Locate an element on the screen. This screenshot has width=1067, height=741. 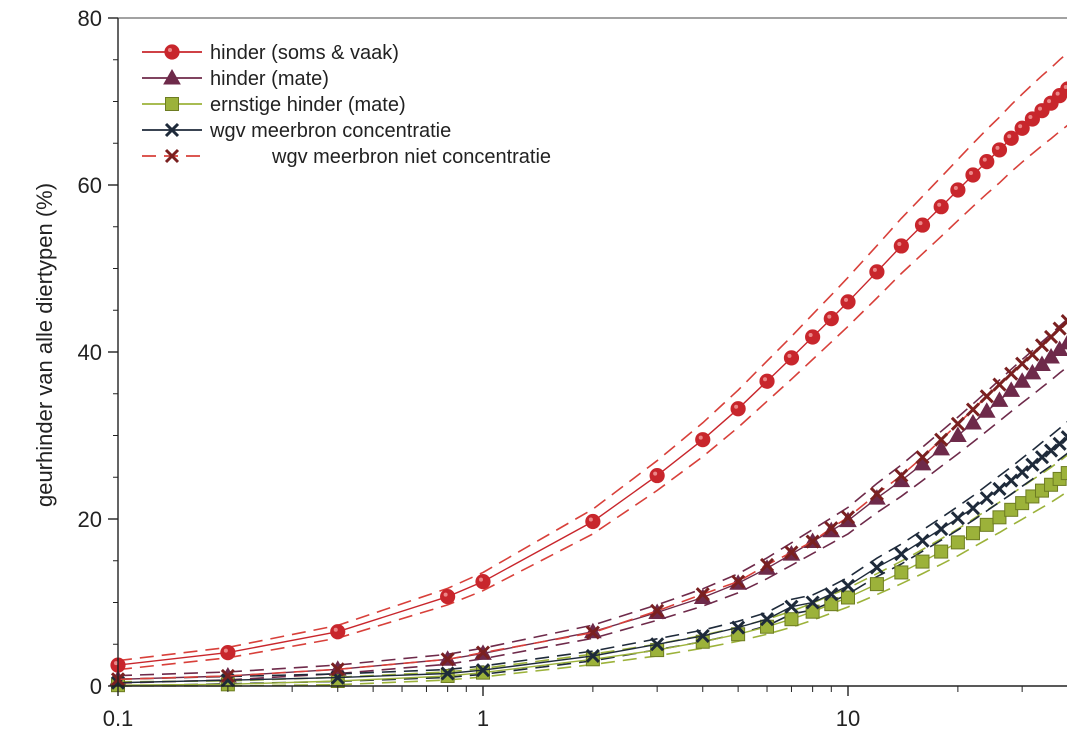
x-tick-label: 0.1 is located at coordinates (118, 718).